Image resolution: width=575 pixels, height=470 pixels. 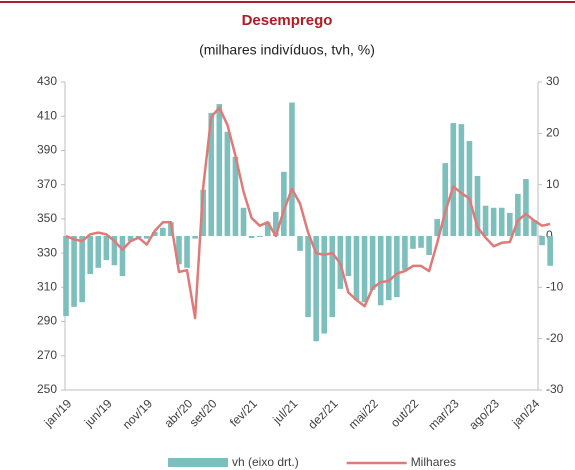 I want to click on x-tick-label: nov/19, so click(x=138, y=414).